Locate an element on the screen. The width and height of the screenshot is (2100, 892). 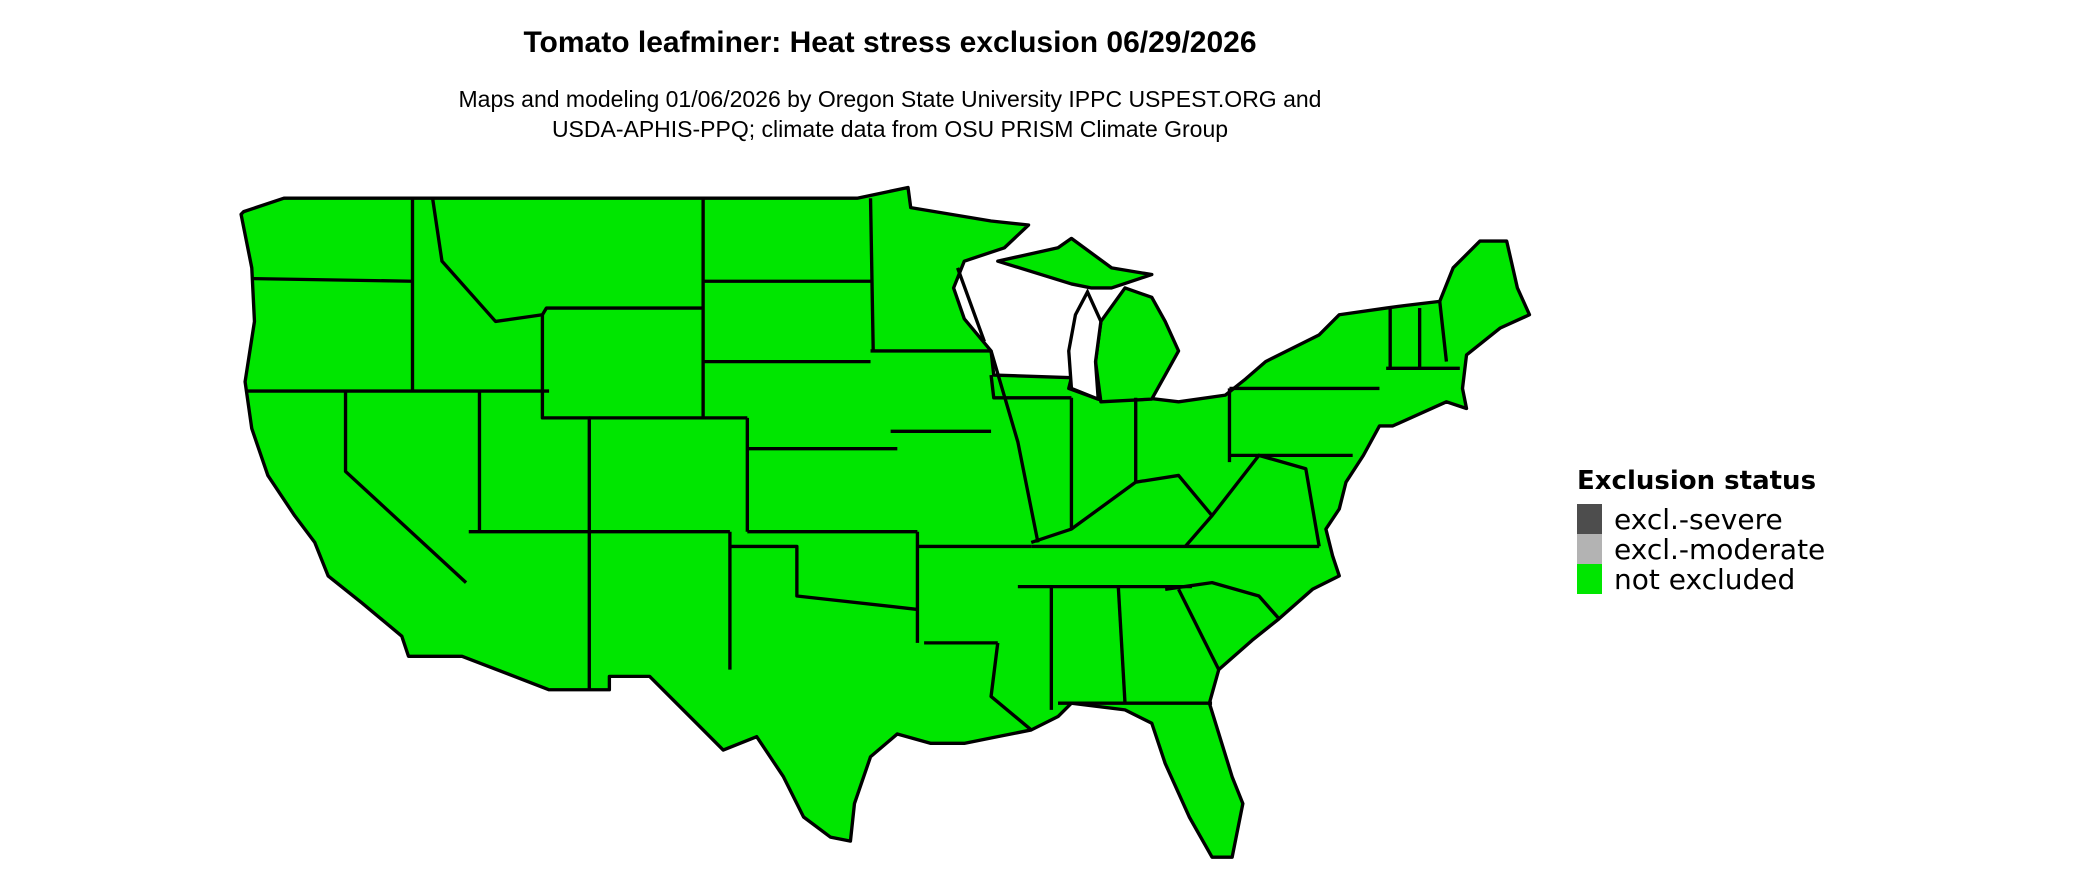
legend-item: excl.-severe is located at coordinates (1701, 519).